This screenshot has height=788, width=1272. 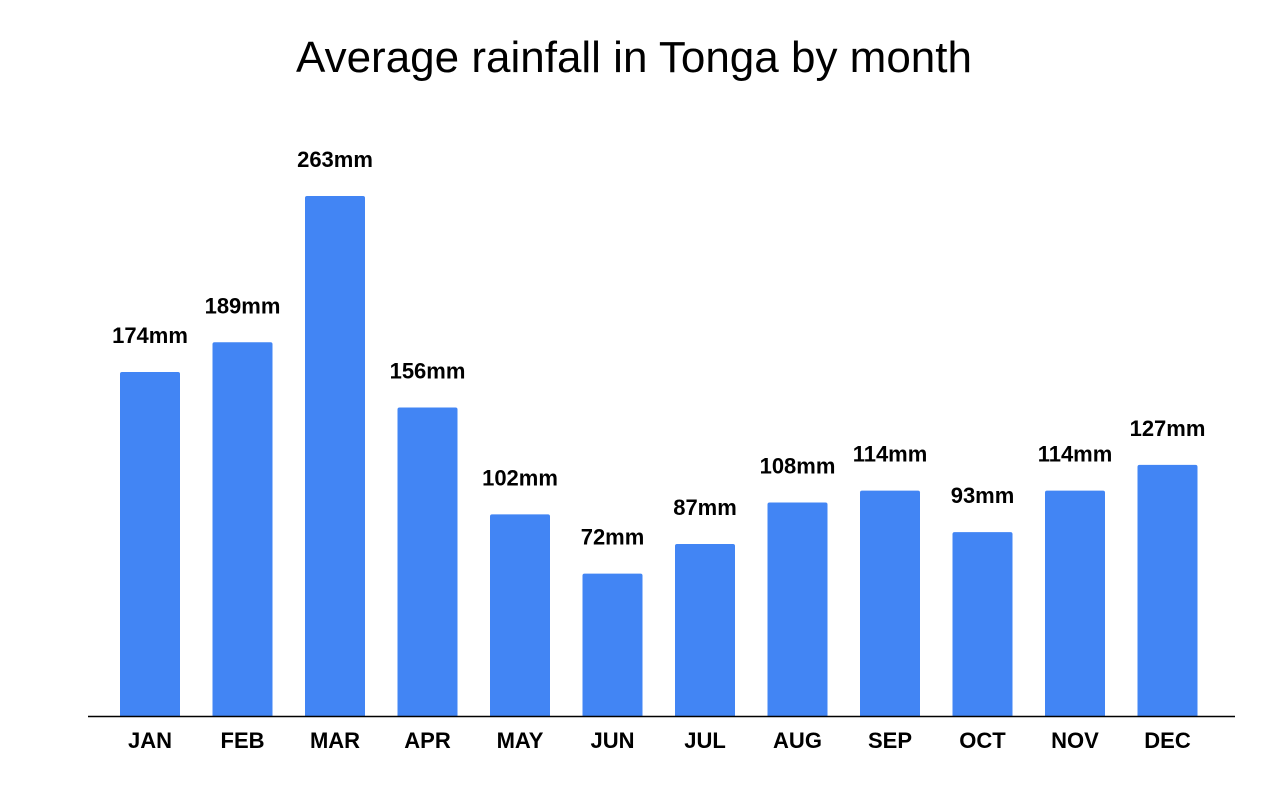 I want to click on data-label-feb: 189mm, so click(x=243, y=305).